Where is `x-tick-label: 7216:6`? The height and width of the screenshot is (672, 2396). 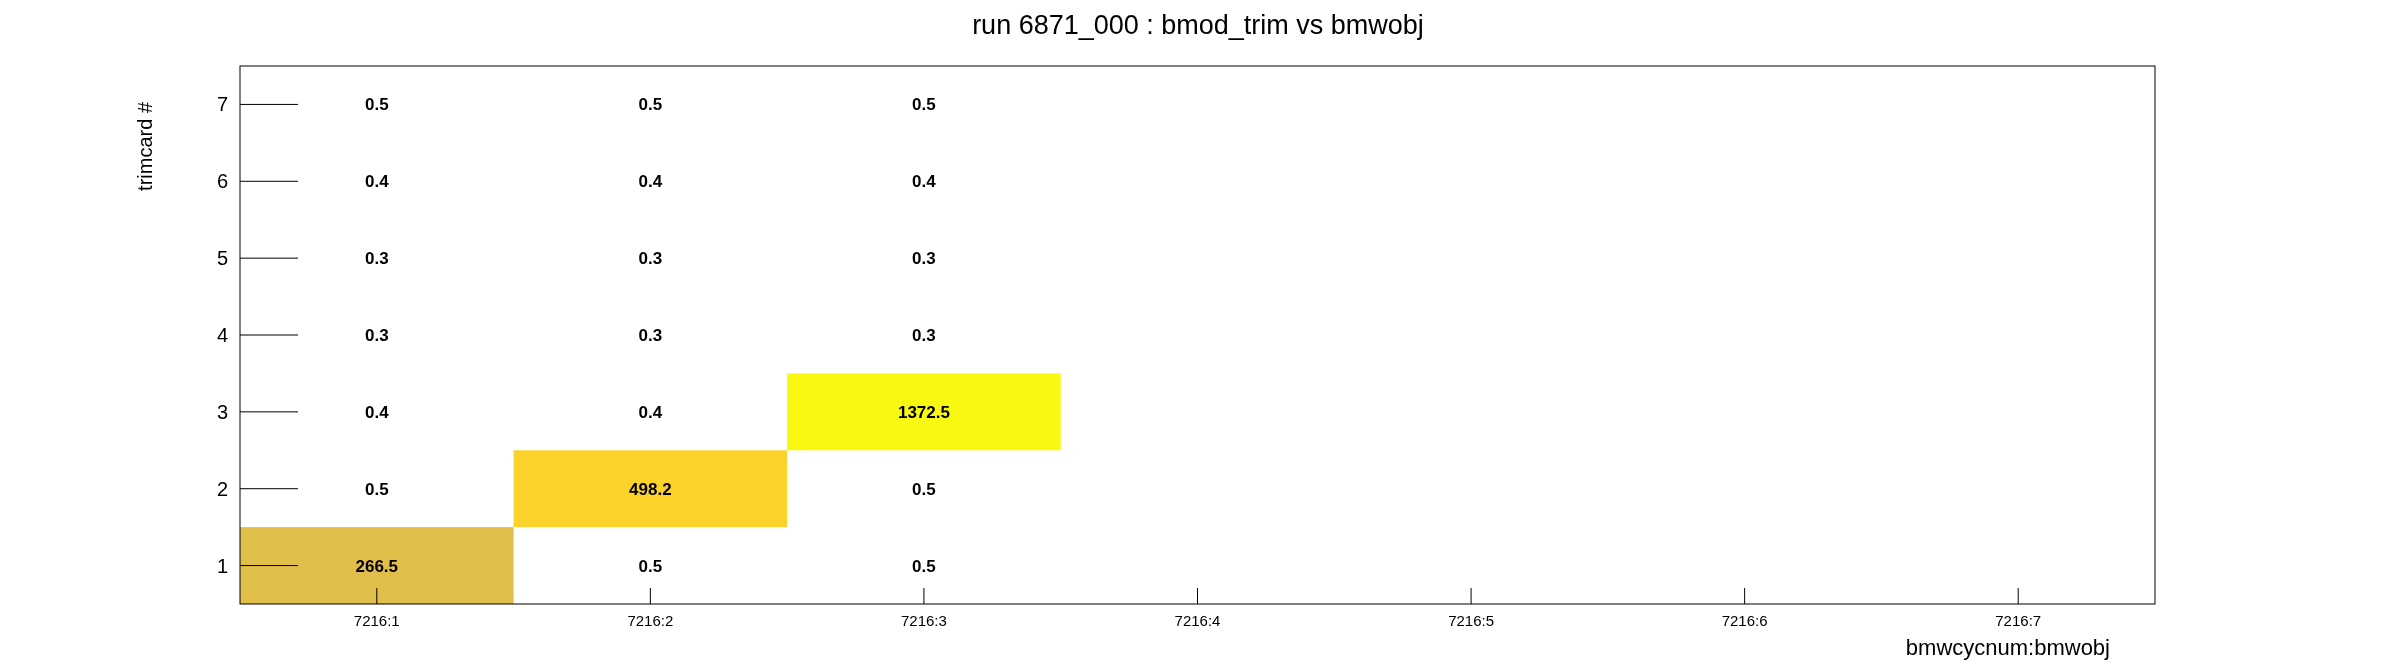 x-tick-label: 7216:6 is located at coordinates (1744, 620).